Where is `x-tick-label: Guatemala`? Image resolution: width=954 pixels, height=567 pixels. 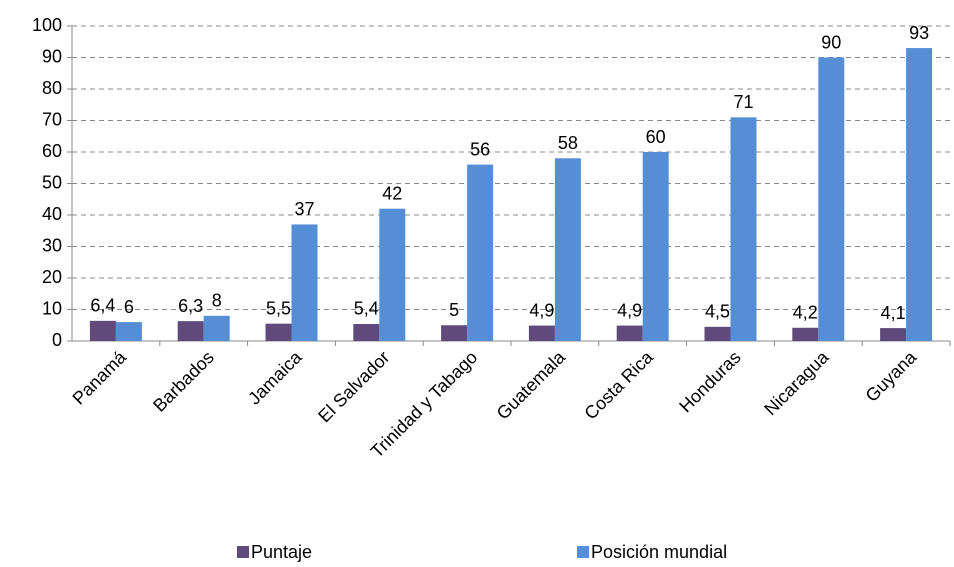
x-tick-label: Guatemala is located at coordinates (531, 384).